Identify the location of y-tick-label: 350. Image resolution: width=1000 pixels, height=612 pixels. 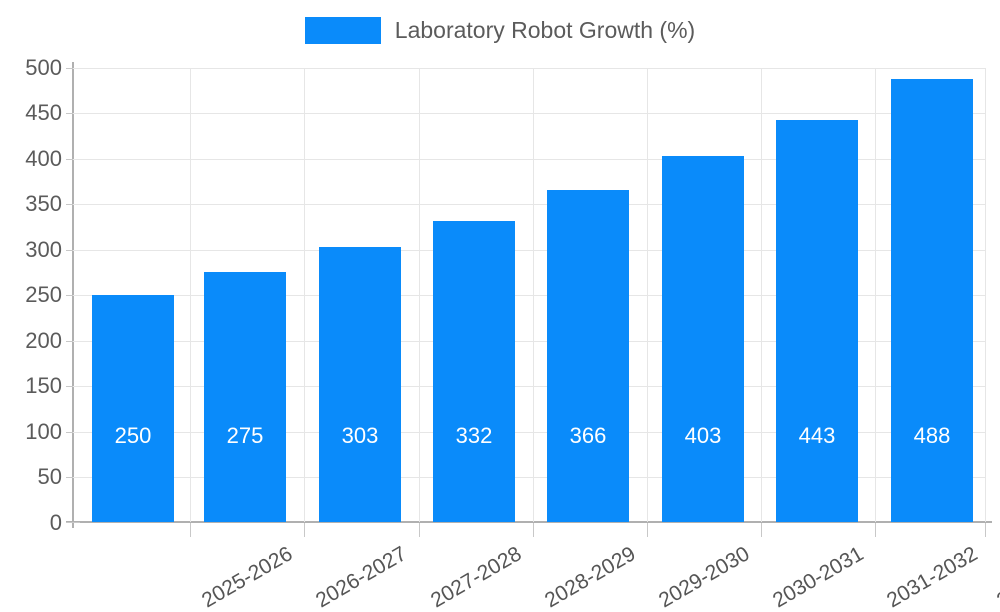
(43, 203).